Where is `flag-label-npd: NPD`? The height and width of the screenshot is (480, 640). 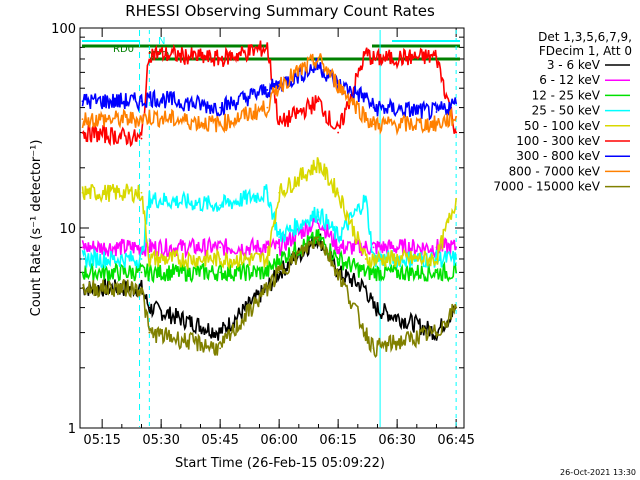 flag-label-npd: NPD is located at coordinates (159, 55).